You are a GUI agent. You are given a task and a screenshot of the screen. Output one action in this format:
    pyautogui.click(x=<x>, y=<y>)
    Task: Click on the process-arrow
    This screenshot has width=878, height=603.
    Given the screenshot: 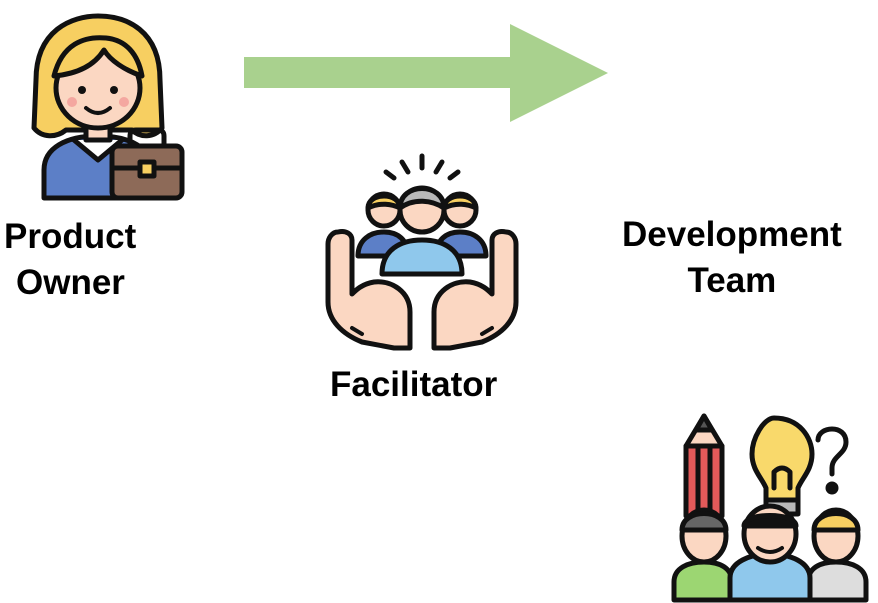 What is the action you would take?
    pyautogui.click(x=426, y=73)
    